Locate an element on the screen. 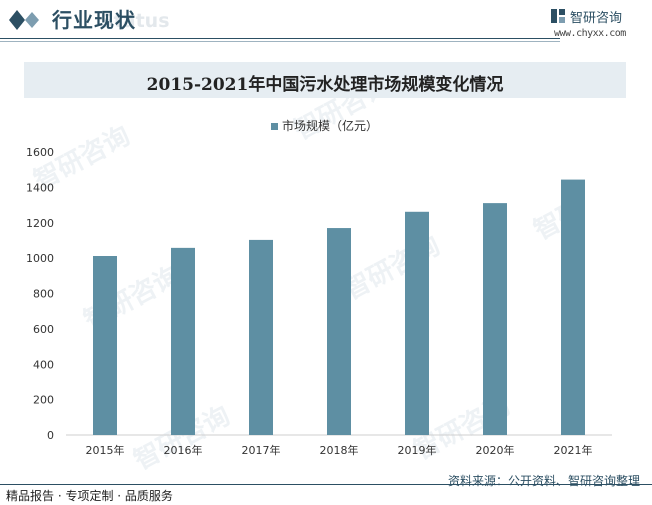  x-tick-label: 2019年 is located at coordinates (417, 450).